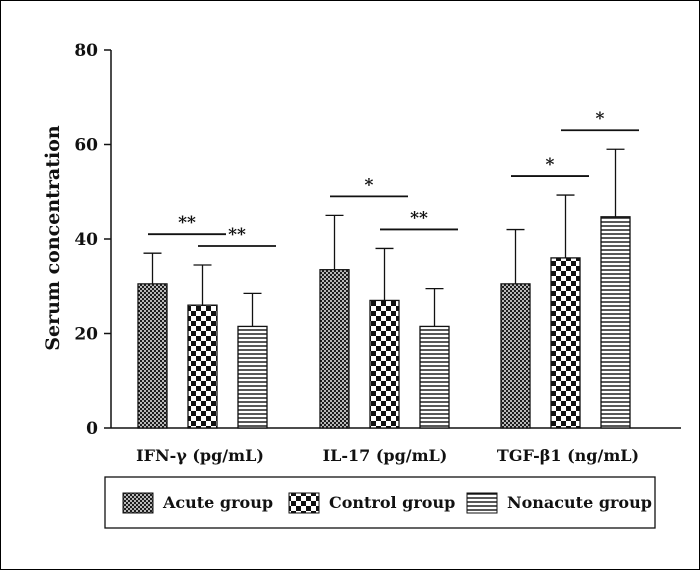  I want to click on y-tick-label: 80, so click(86, 51).